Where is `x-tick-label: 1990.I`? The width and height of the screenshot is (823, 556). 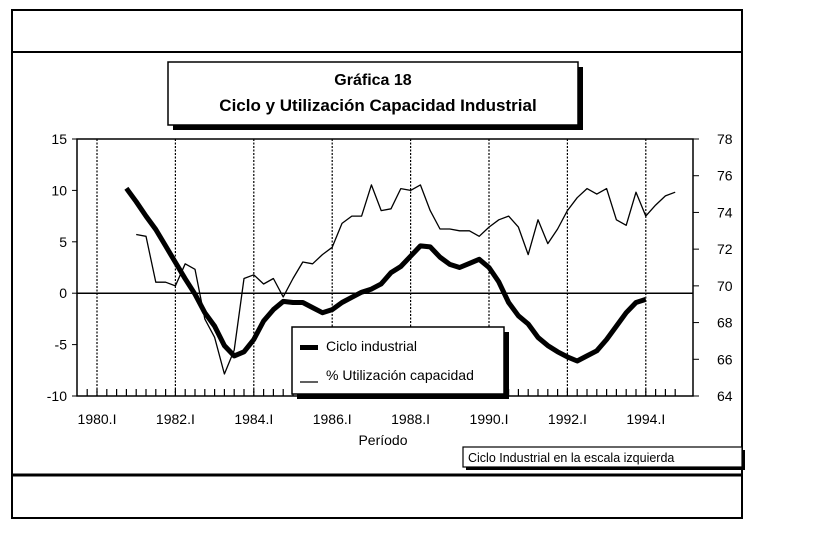 x-tick-label: 1990.I is located at coordinates (489, 419).